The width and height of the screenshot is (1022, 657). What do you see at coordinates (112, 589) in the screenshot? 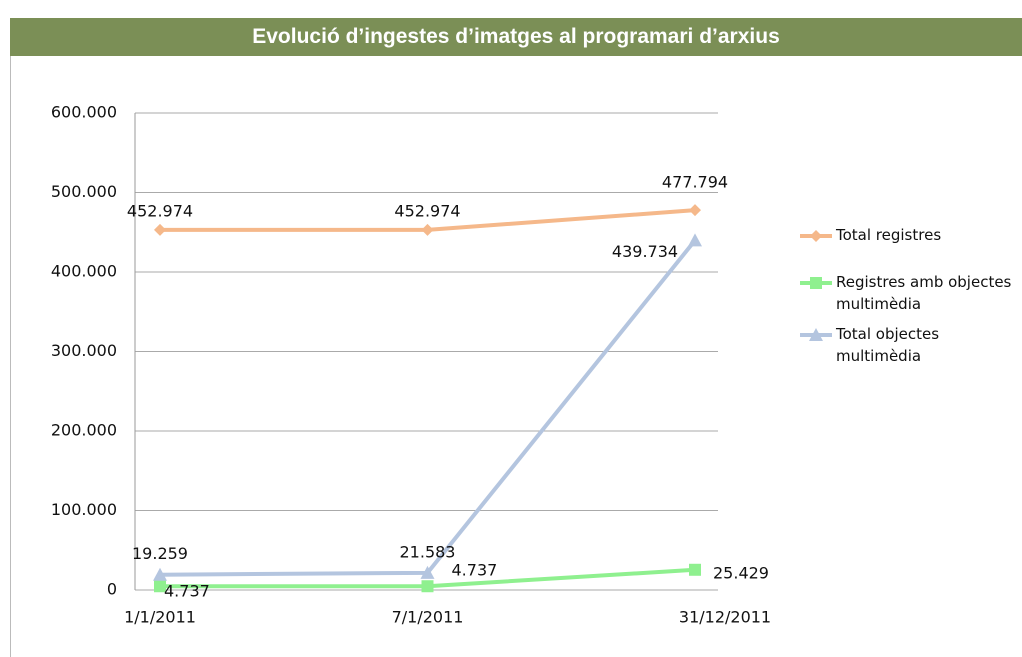
I see `y-tick-label: 0` at bounding box center [112, 589].